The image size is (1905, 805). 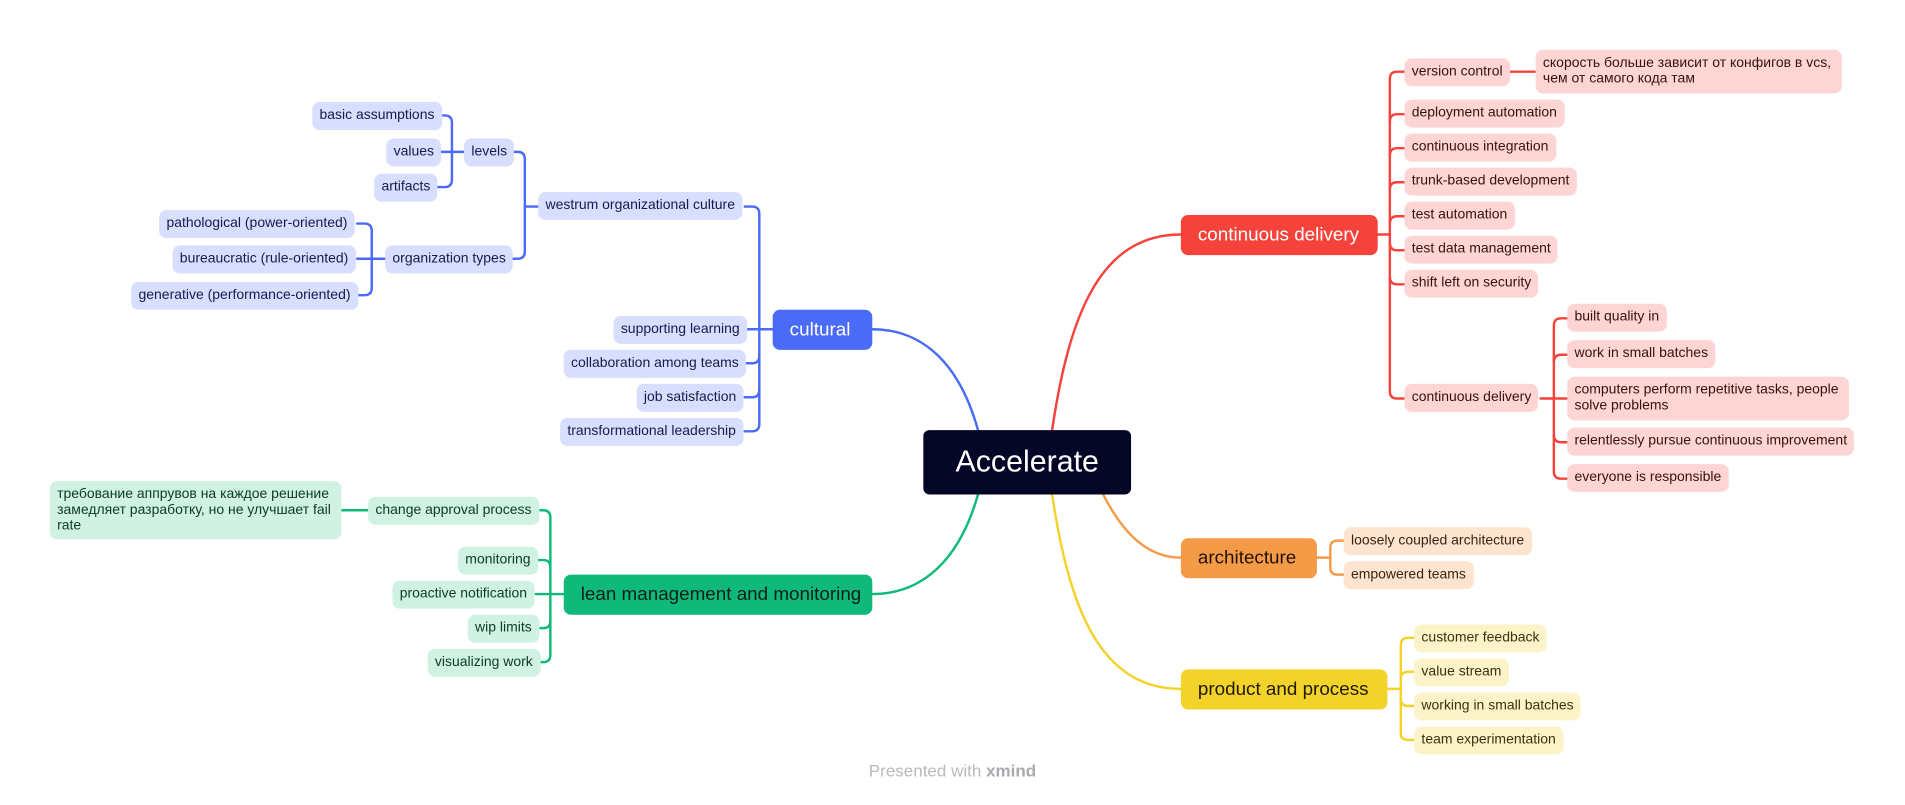 I want to click on subtopic-artifacts: artifacts, so click(x=406, y=187).